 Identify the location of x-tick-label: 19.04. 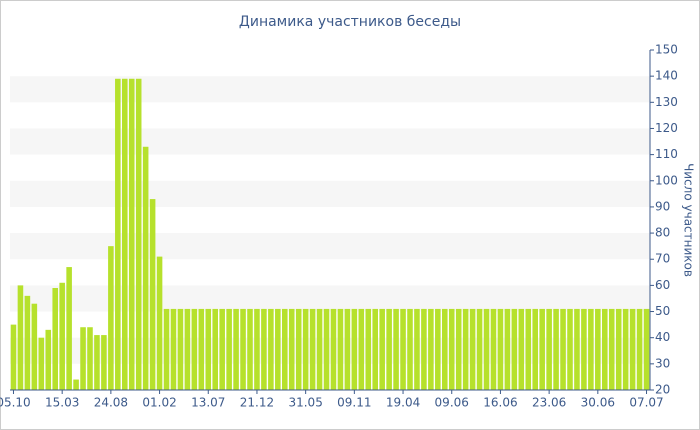
(403, 403).